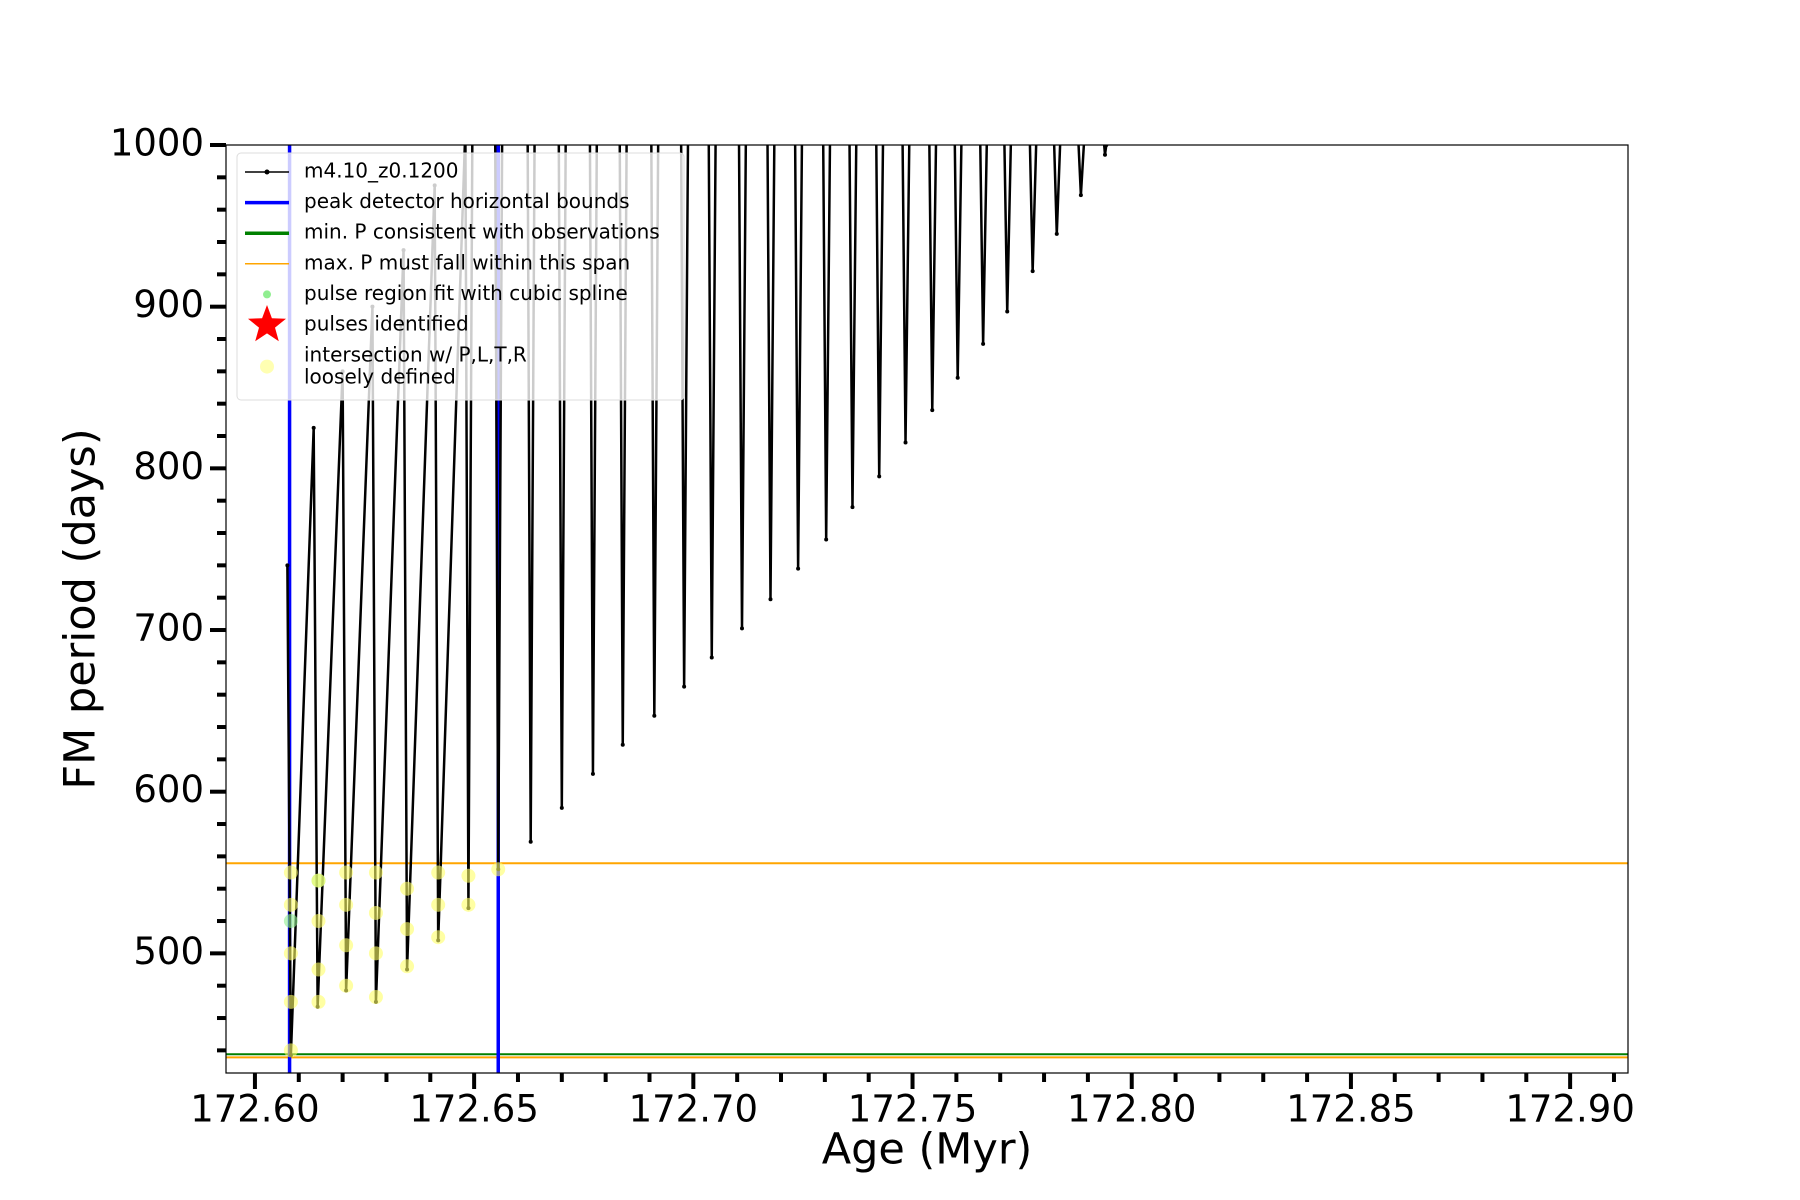 Image resolution: width=1800 pixels, height=1200 pixels. What do you see at coordinates (467, 201) in the screenshot?
I see `legend-label: peak detector horizontal bounds` at bounding box center [467, 201].